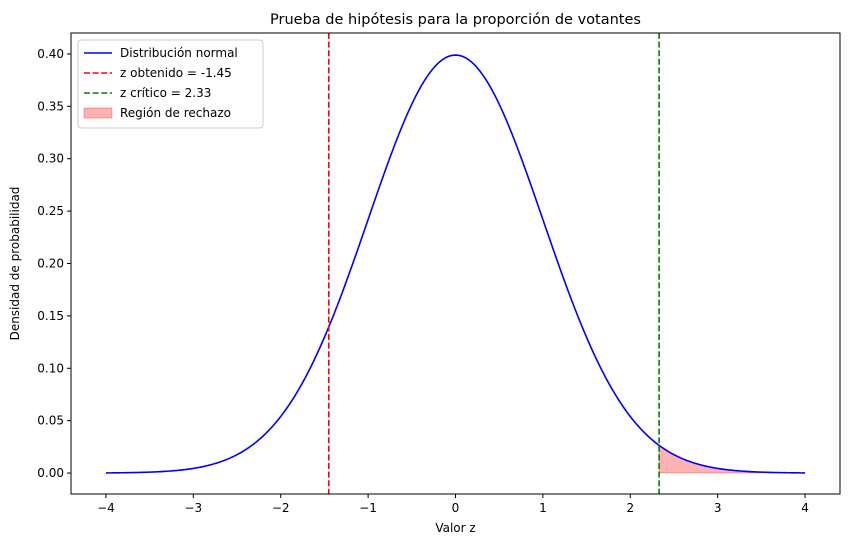 The height and width of the screenshot is (548, 855). What do you see at coordinates (630, 508) in the screenshot?
I see `x-tick-label: 2` at bounding box center [630, 508].